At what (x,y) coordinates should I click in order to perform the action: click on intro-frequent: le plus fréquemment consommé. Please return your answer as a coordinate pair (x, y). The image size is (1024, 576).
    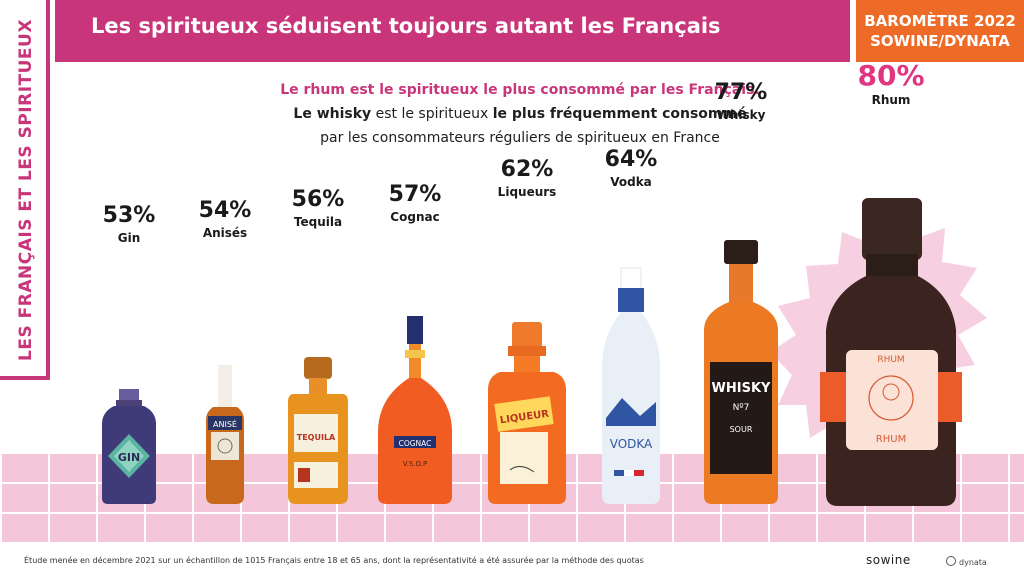
    Looking at the image, I should click on (619, 114).